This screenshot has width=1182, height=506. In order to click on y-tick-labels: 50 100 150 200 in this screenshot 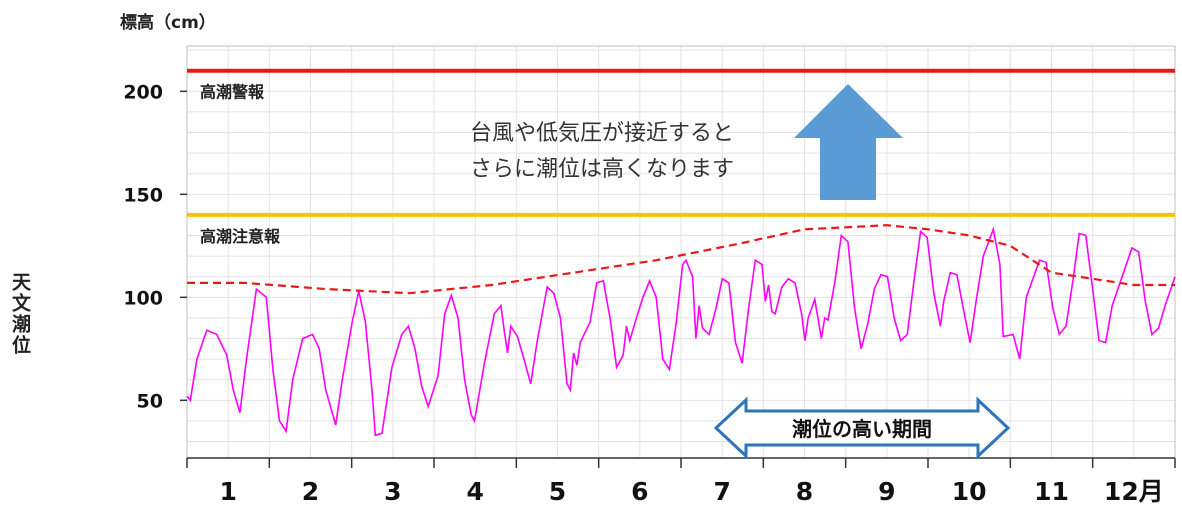, I will do `click(155, 246)`.